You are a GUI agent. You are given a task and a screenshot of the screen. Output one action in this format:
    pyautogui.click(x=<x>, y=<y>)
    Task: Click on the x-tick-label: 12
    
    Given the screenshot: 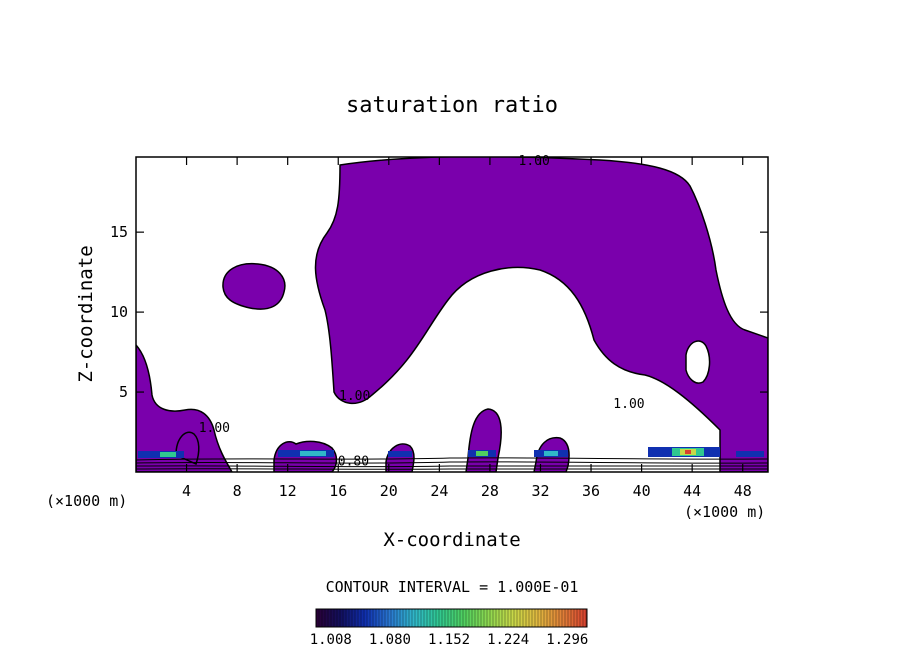 What is the action you would take?
    pyautogui.click(x=288, y=491)
    